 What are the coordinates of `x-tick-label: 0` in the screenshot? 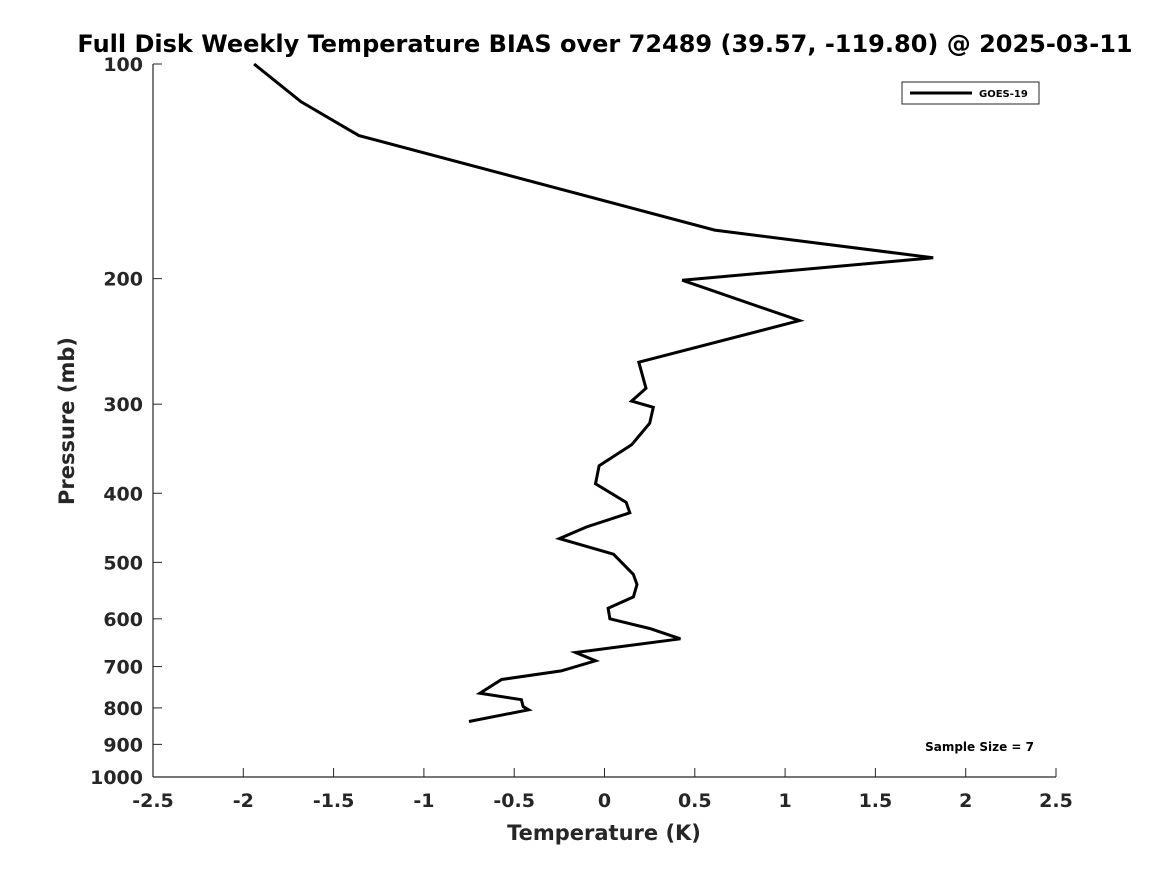 It's located at (604, 801).